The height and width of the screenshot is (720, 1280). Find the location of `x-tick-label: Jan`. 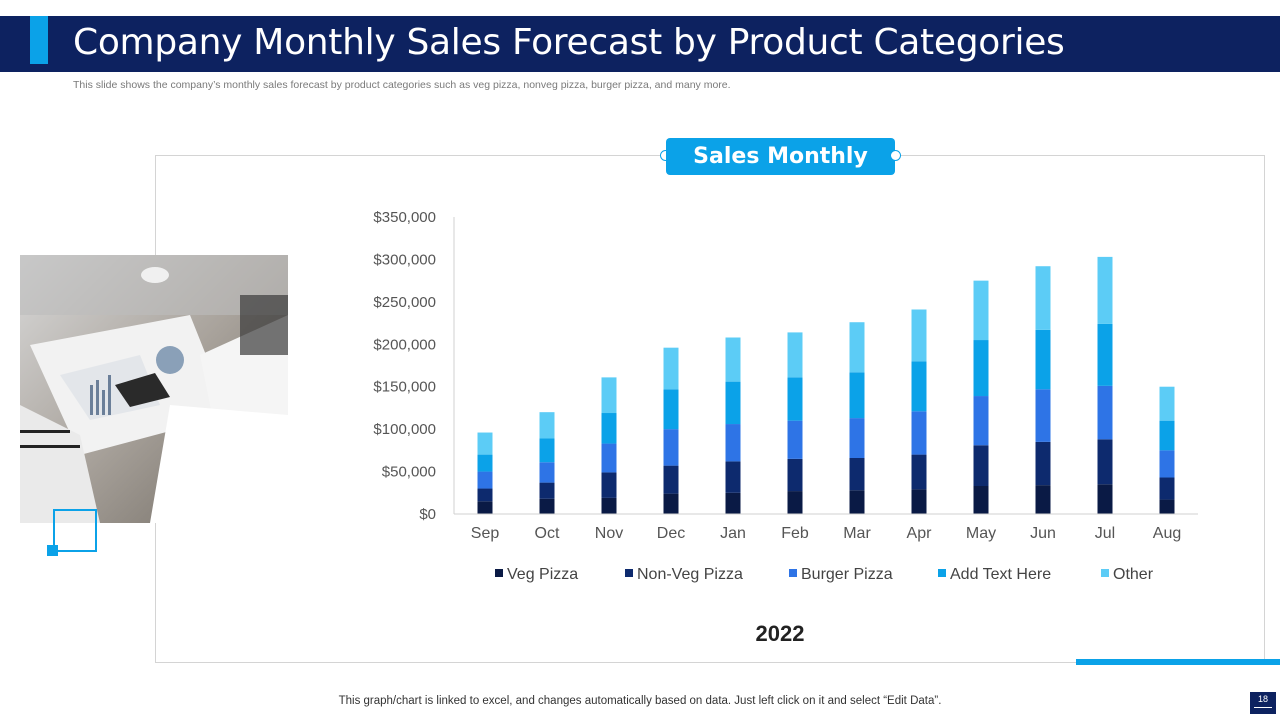

x-tick-label: Jan is located at coordinates (733, 533).